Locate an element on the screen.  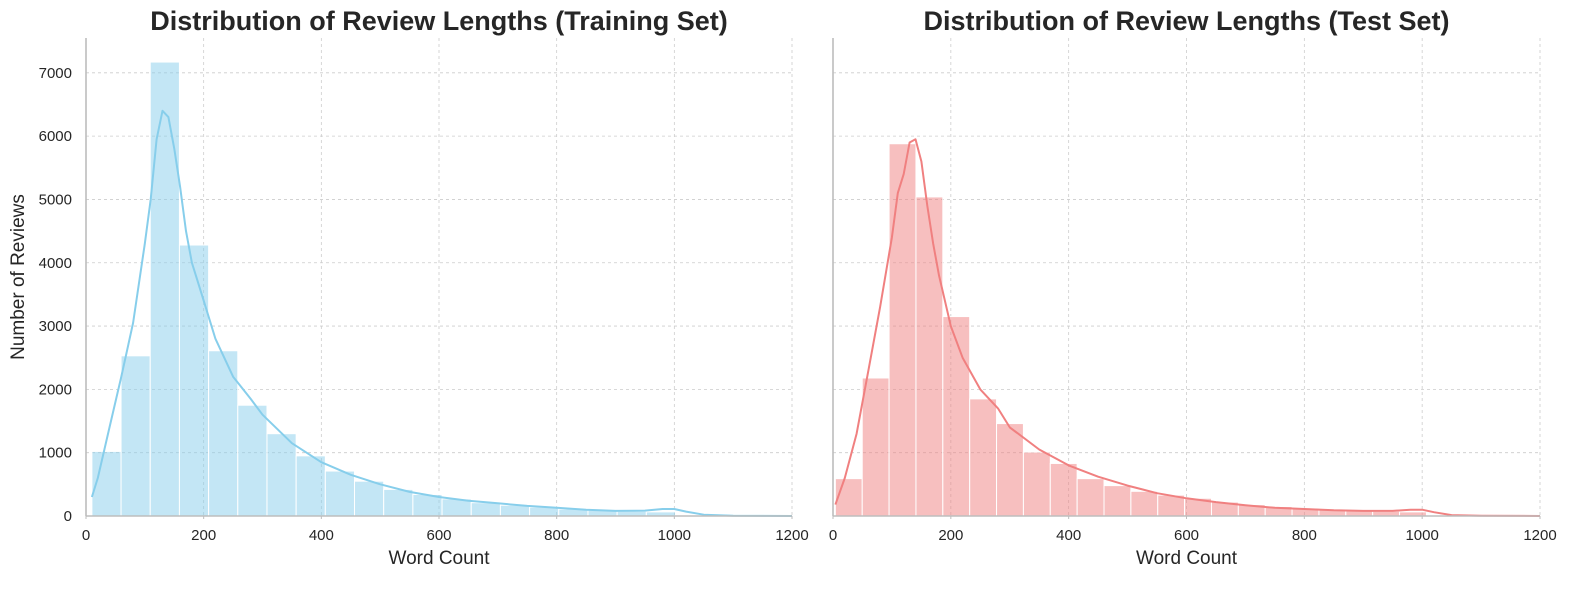
y-tick-label: 3000 is located at coordinates (55, 326).